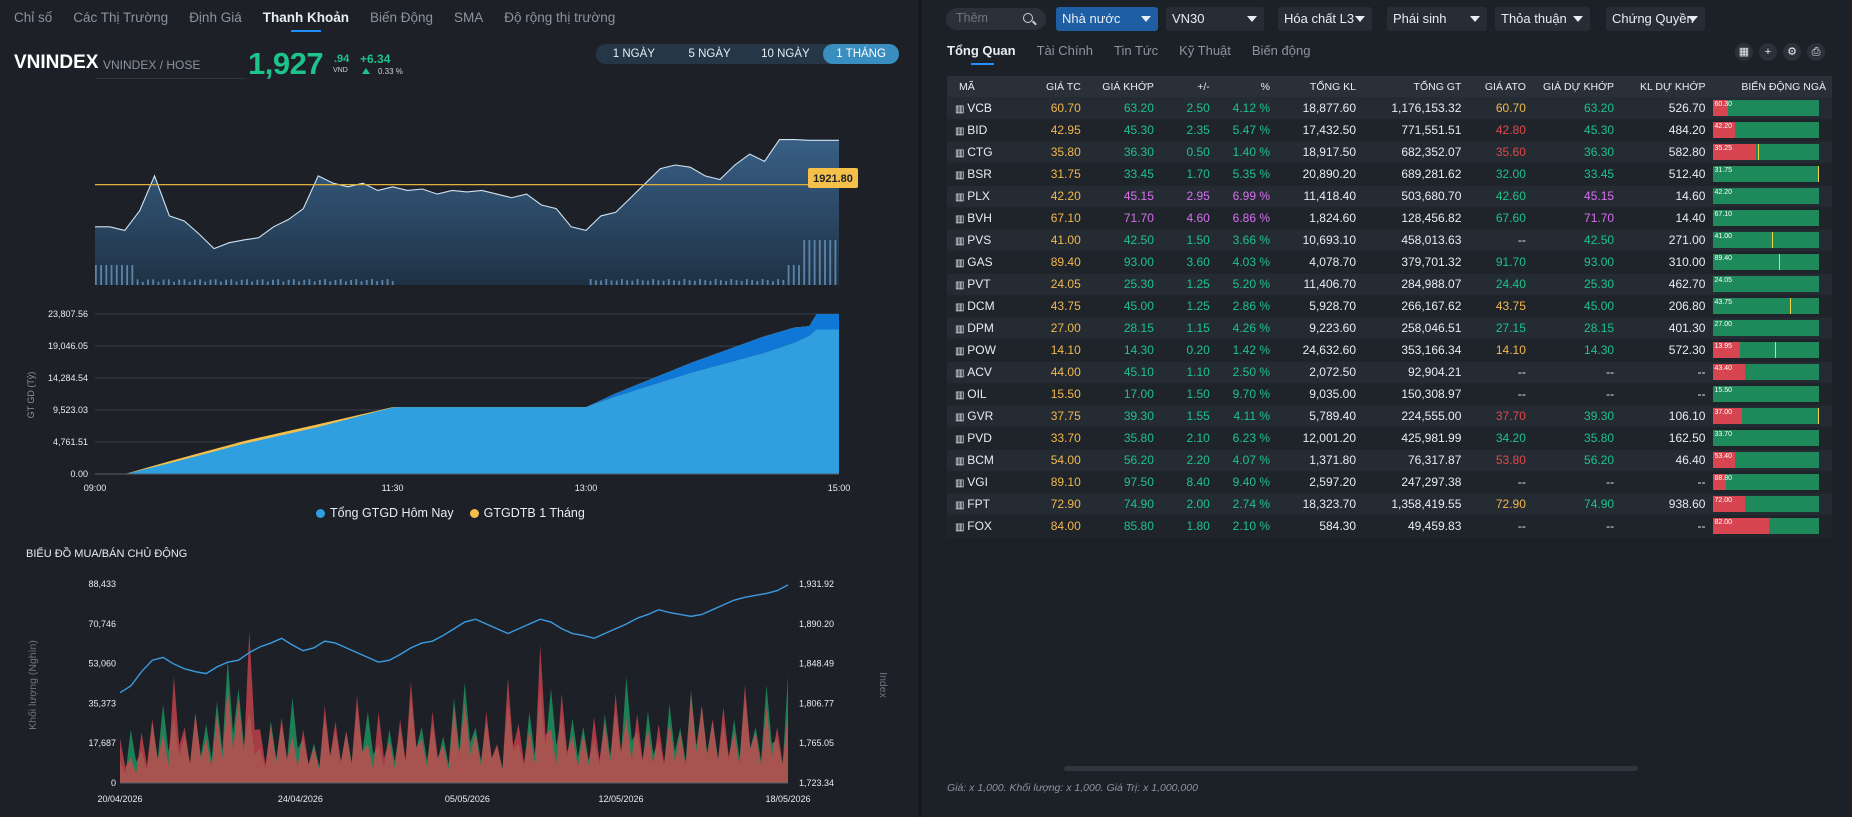 This screenshot has width=1852, height=817. Describe the element at coordinates (385, 513) in the screenshot. I see `legend-today: Tổng GTGD Hôm Nay` at that location.